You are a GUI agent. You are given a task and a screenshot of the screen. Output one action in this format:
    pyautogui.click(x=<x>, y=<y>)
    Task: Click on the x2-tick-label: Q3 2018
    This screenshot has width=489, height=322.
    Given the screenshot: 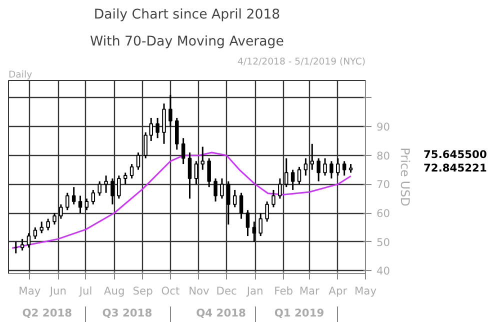 What is the action you would take?
    pyautogui.click(x=127, y=313)
    